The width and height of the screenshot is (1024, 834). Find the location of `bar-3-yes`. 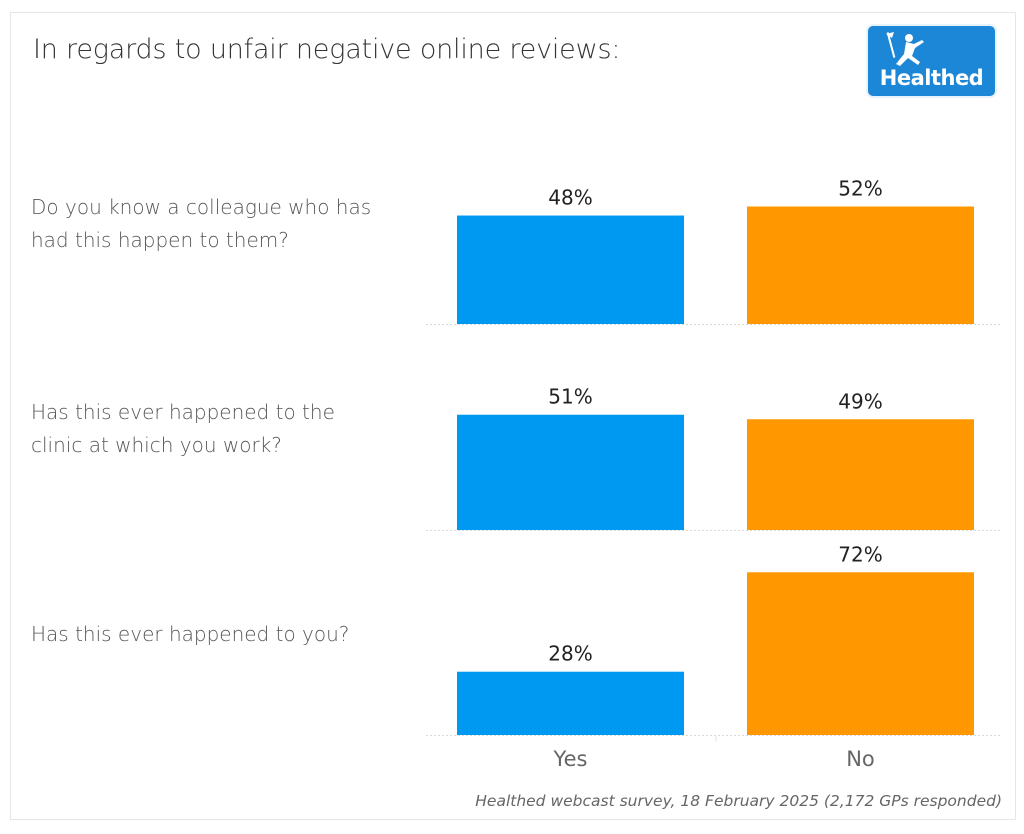

bar-3-yes is located at coordinates (570, 703).